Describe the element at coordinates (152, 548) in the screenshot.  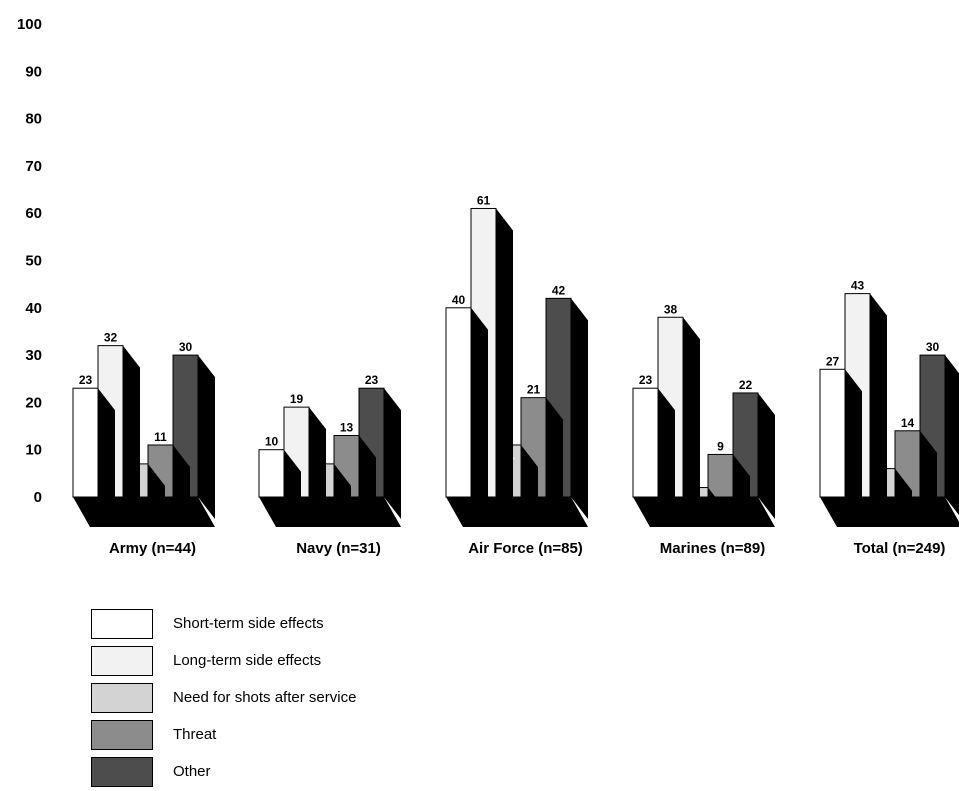
I see `x-tick-label: Army (n=44)` at that location.